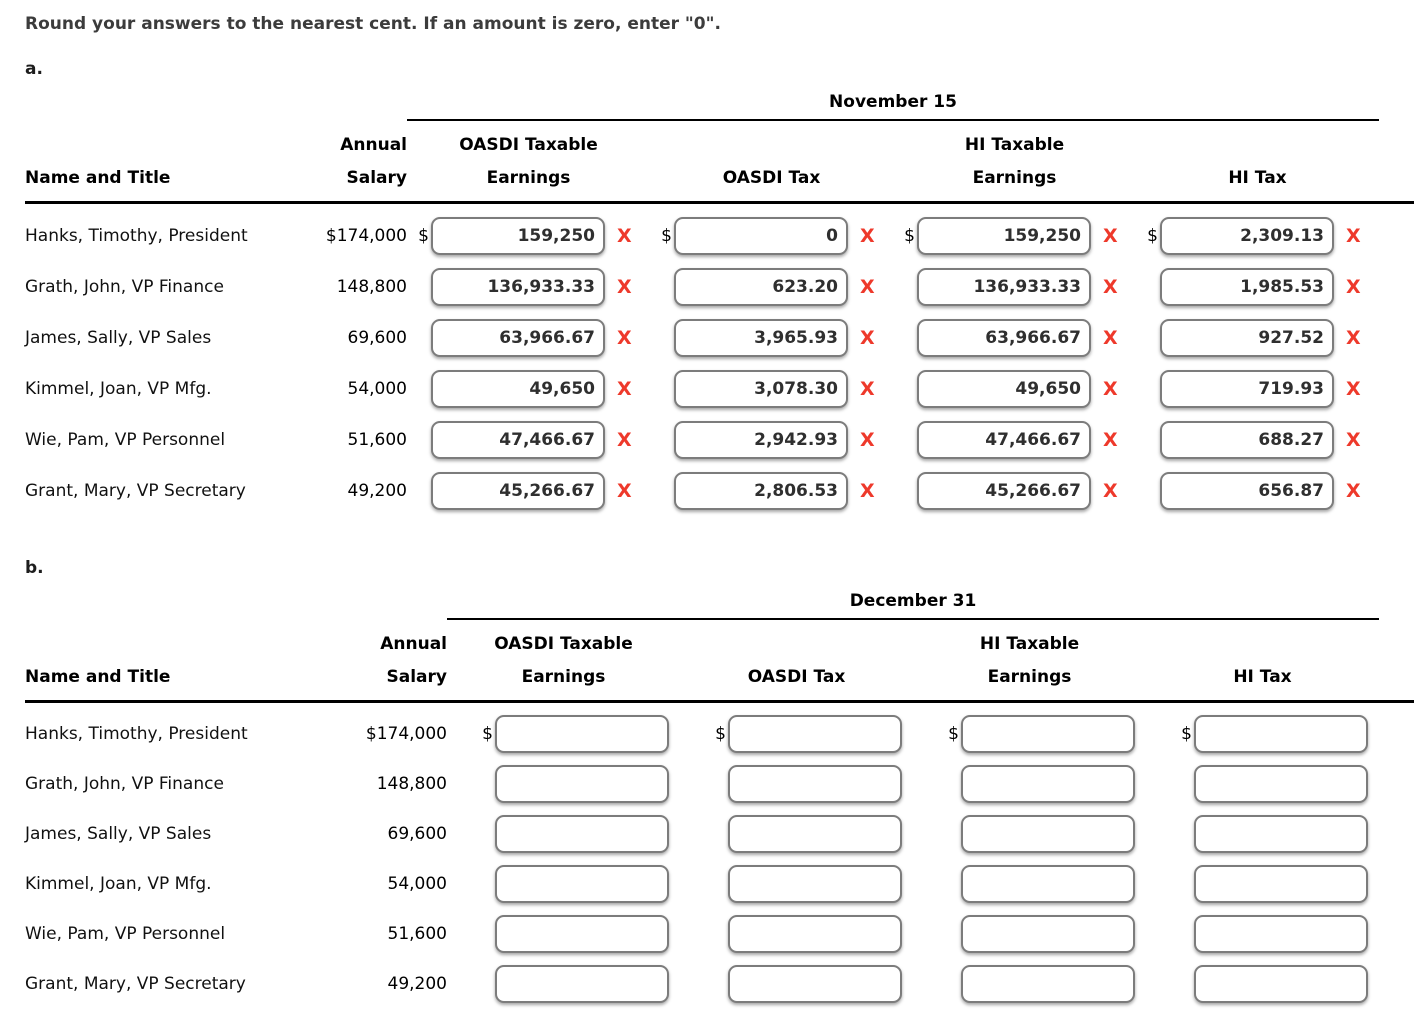  What do you see at coordinates (518, 388) in the screenshot?
I see `oasdi-taxable-earnings-input: 49,650` at bounding box center [518, 388].